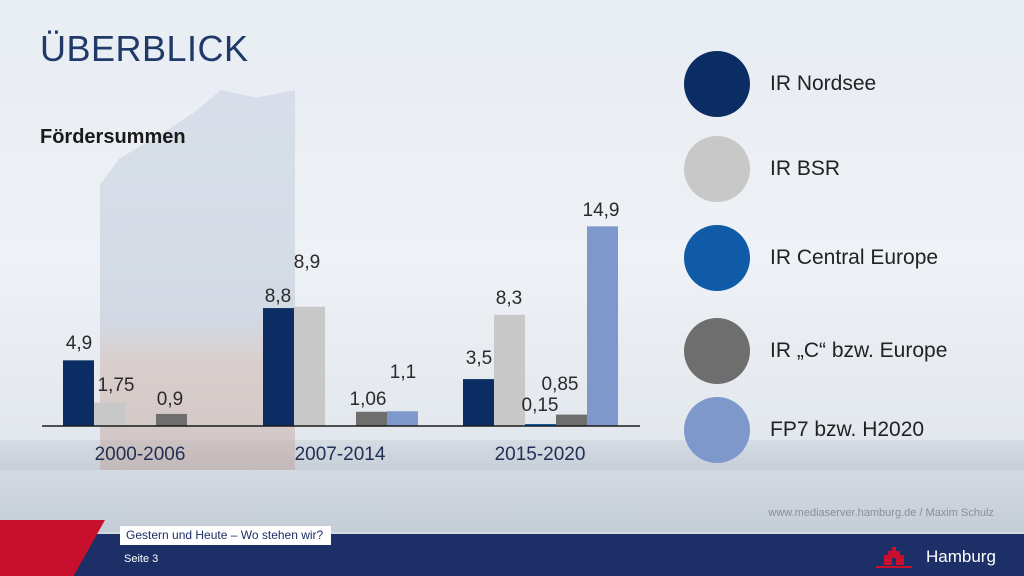 The height and width of the screenshot is (576, 1024). Describe the element at coordinates (540, 405) in the screenshot. I see `data-label: 0,15` at that location.